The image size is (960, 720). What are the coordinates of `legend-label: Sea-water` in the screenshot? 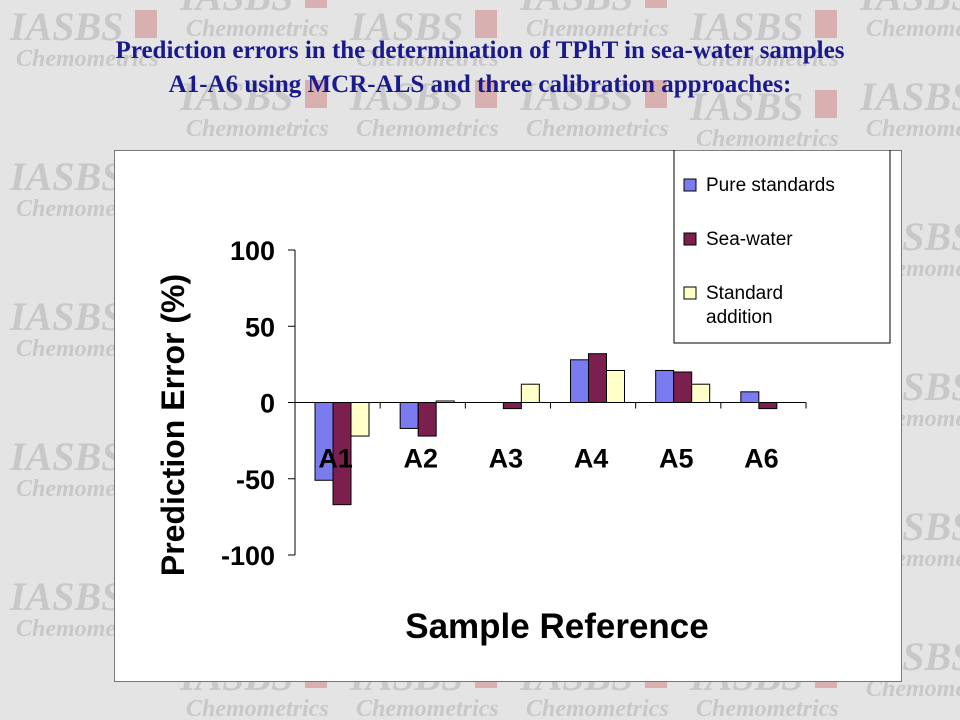 It's located at (749, 239).